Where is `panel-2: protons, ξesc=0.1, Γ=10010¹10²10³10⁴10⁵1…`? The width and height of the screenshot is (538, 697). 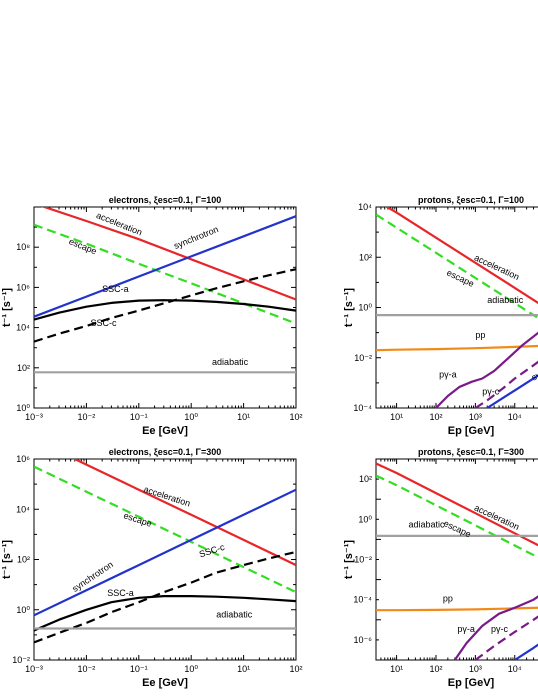
panel-2: protons, ξesc=0.1, Γ=10010¹10²10³10⁴10⁵1… is located at coordinates (440, 316).